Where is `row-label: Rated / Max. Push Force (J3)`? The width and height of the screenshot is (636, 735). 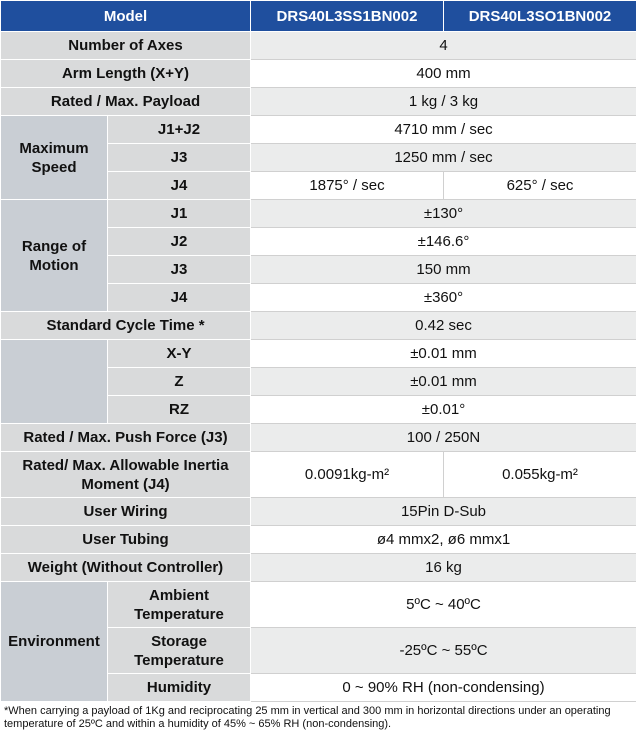
row-label: Rated / Max. Push Force (J3) is located at coordinates (125, 437).